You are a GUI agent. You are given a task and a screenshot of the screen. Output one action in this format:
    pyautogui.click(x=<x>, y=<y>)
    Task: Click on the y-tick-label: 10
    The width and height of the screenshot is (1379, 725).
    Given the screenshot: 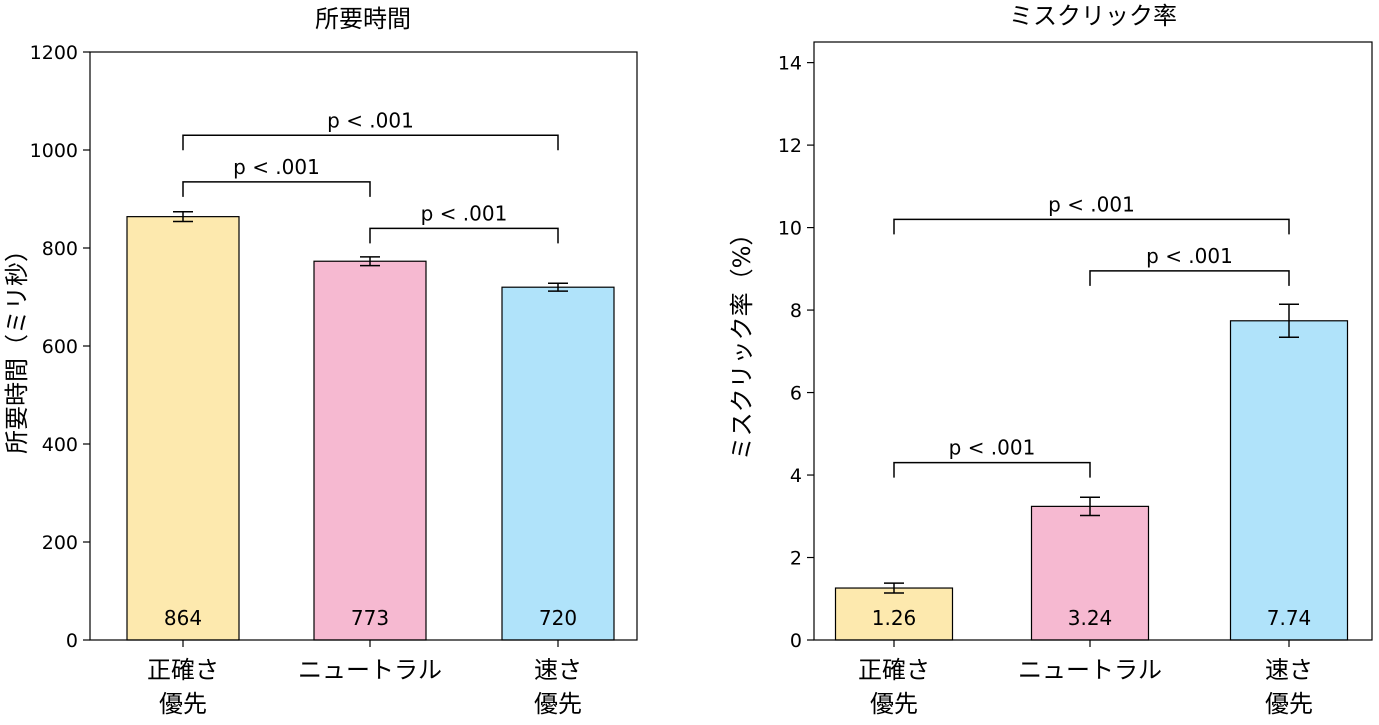 What is the action you would take?
    pyautogui.click(x=790, y=229)
    